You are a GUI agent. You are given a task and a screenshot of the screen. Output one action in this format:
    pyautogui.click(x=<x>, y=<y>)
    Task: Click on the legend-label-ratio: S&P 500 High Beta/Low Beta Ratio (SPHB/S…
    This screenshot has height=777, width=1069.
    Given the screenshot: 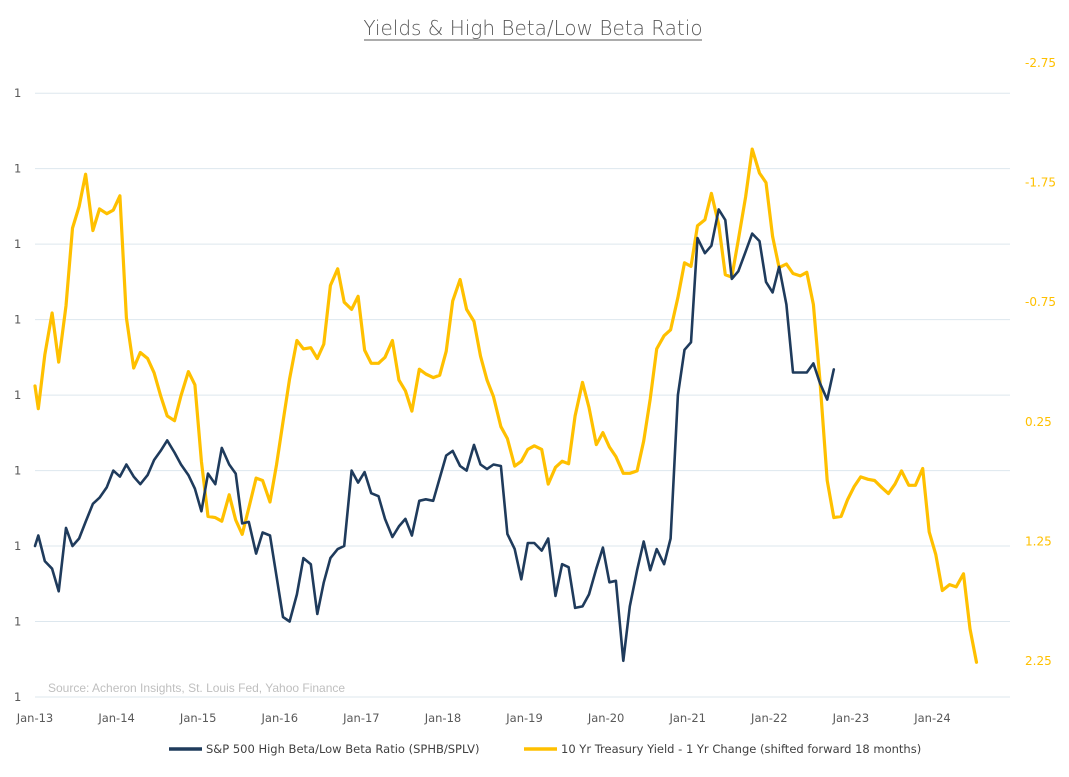 What is the action you would take?
    pyautogui.click(x=342, y=749)
    